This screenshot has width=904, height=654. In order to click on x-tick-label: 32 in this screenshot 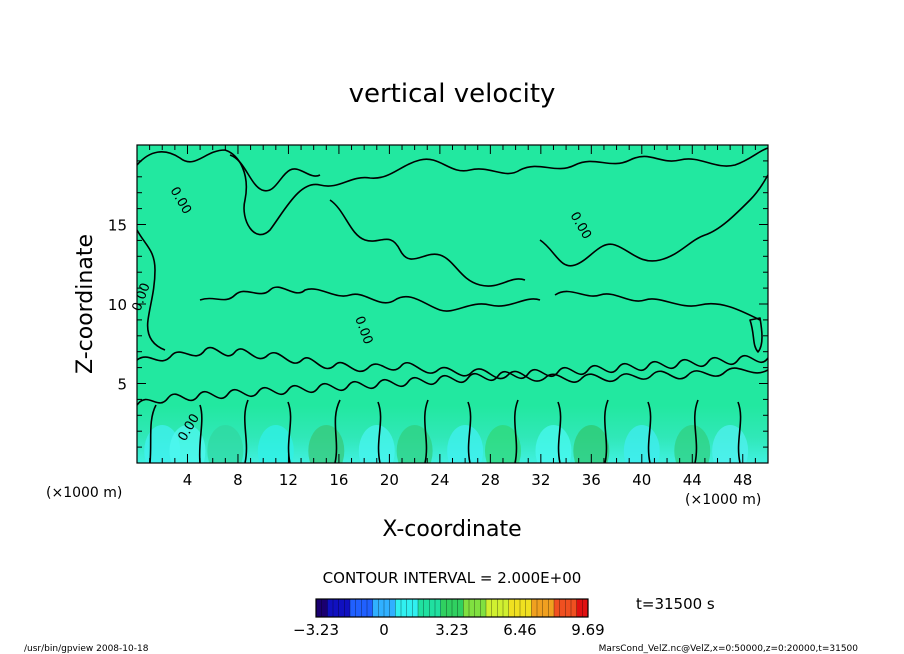, I will do `click(540, 480)`.